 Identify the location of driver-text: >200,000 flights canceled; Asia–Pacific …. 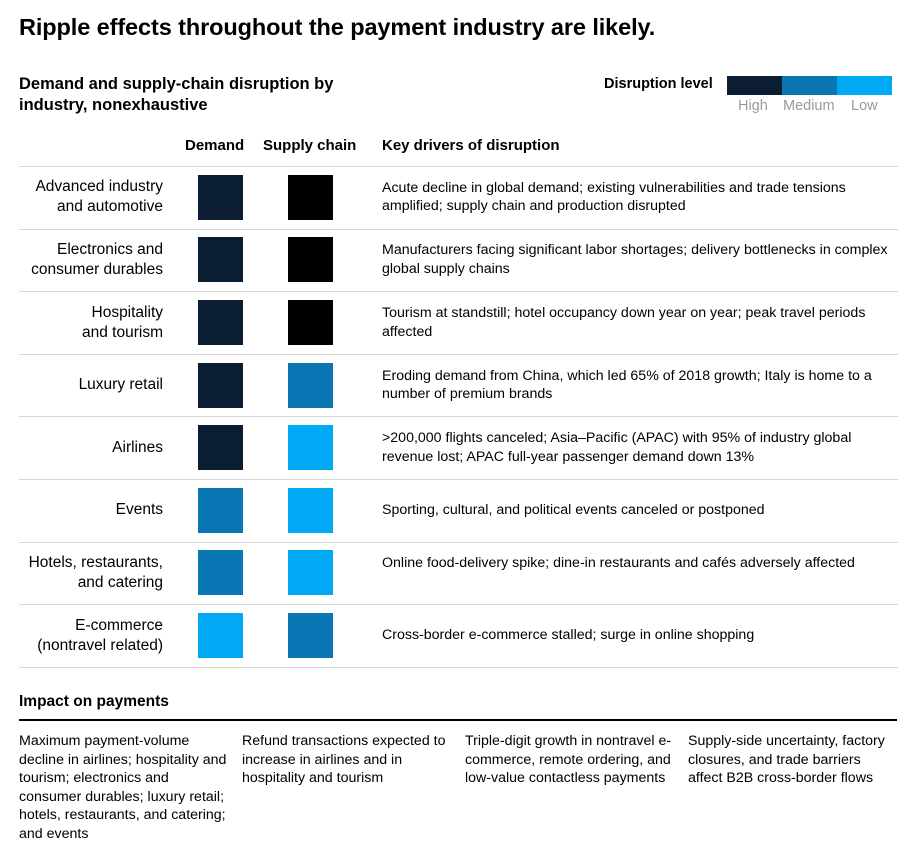
(617, 447).